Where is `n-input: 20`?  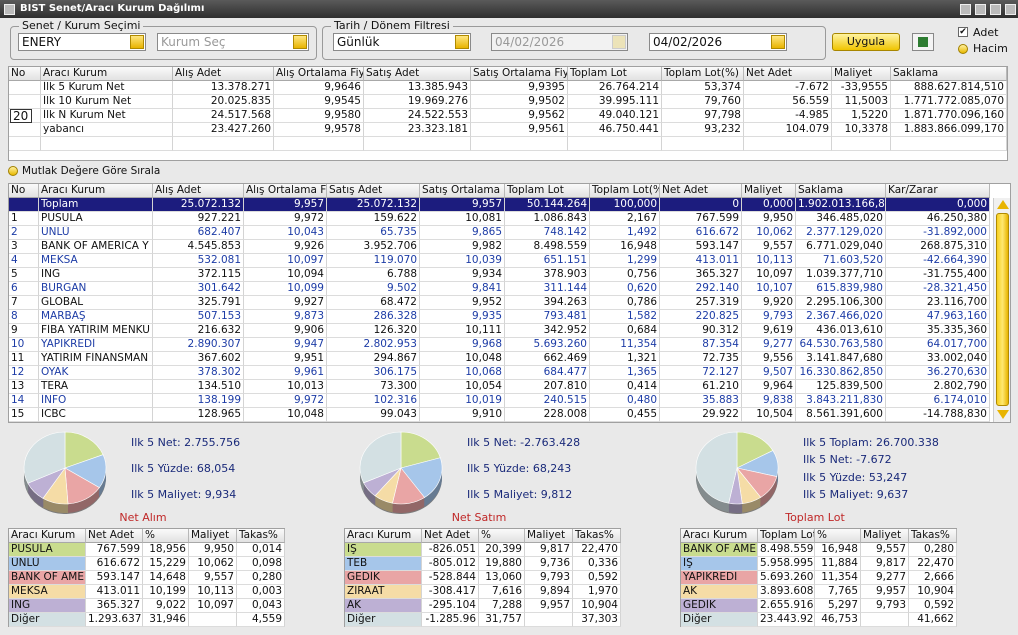
n-input: 20 is located at coordinates (21, 116).